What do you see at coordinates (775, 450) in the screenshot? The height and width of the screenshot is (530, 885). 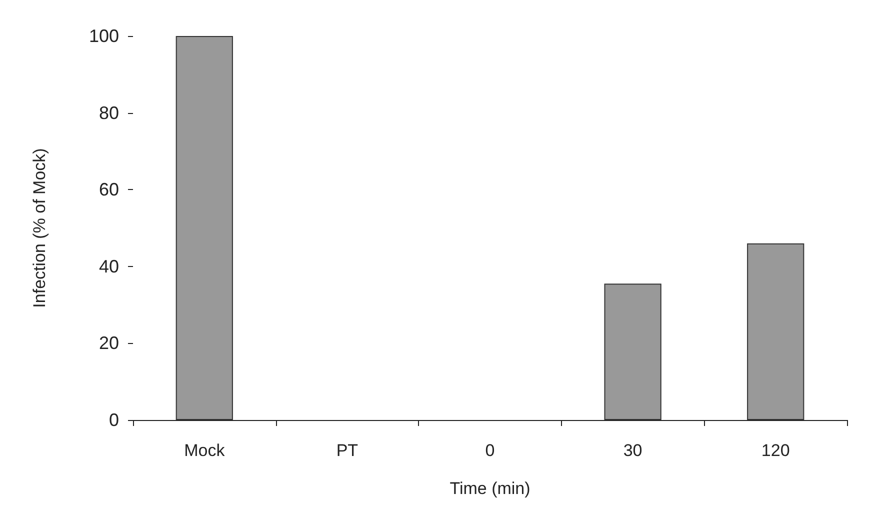 I see `x-tick-label: 120` at bounding box center [775, 450].